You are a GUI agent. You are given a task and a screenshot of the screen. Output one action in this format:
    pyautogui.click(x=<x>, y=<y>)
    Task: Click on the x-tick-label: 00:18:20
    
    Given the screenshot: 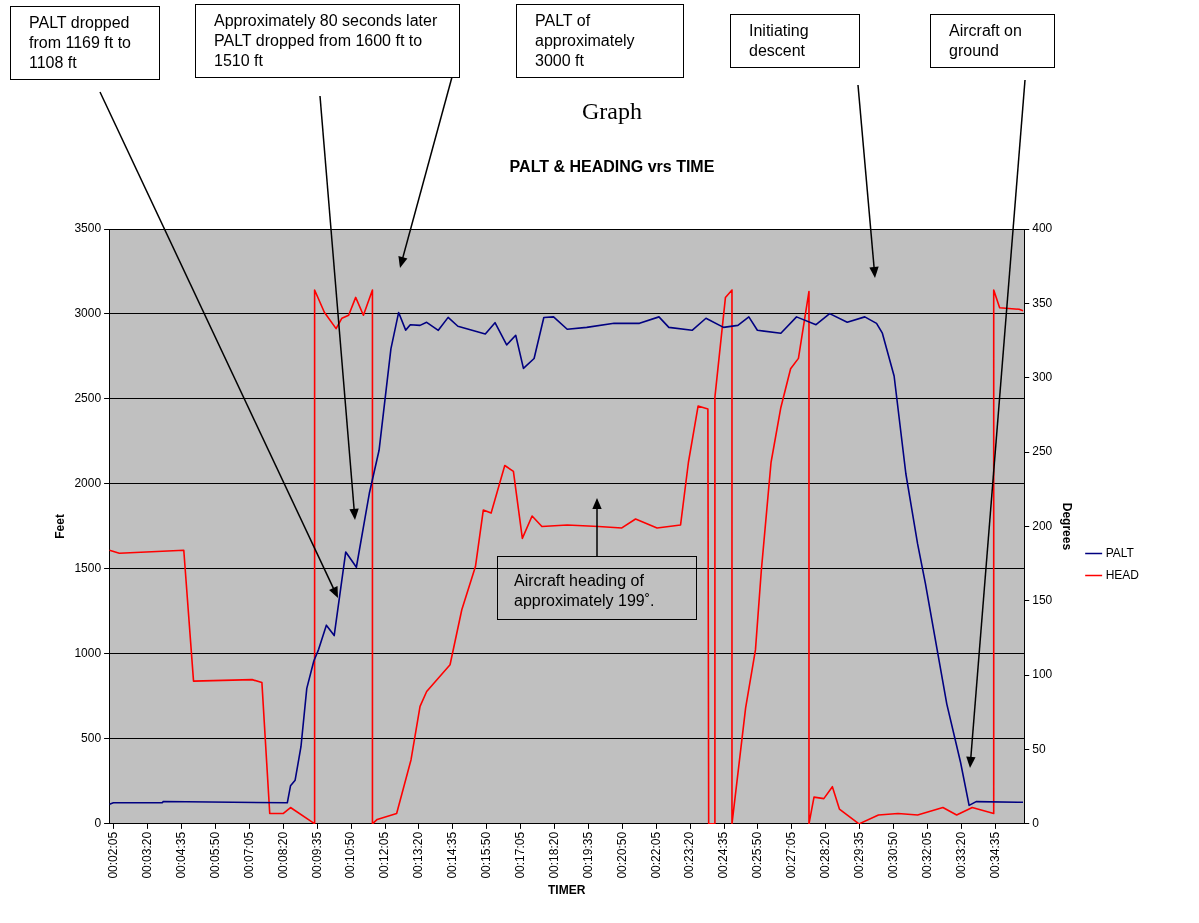 What is the action you would take?
    pyautogui.click(x=553, y=855)
    